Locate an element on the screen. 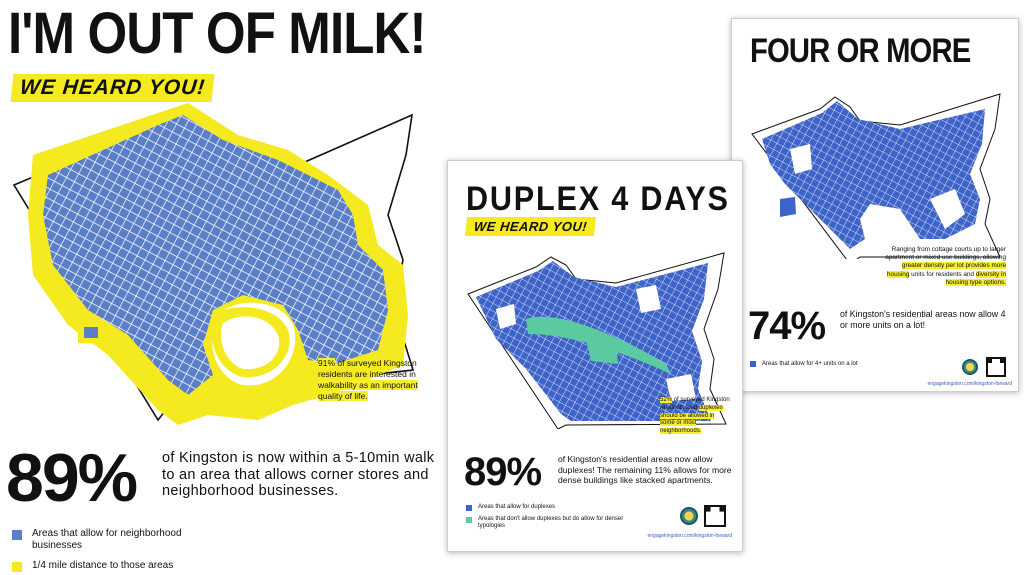  four-big-percent: 74% is located at coordinates (787, 326).